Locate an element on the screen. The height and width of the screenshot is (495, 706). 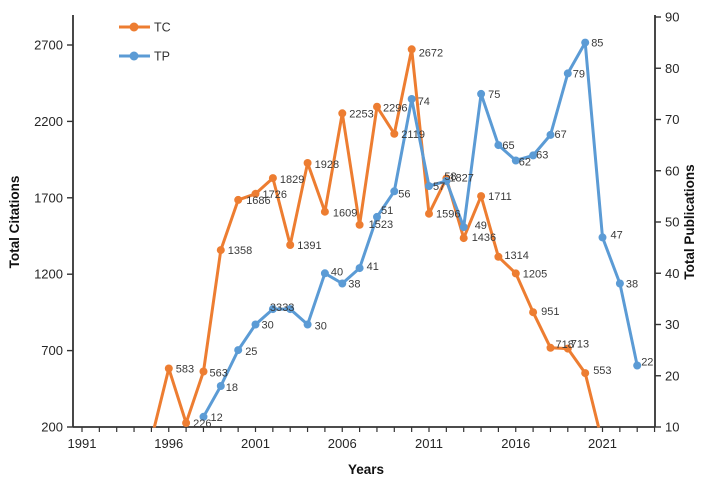
x-tick-label: 2021 is located at coordinates (602, 443).